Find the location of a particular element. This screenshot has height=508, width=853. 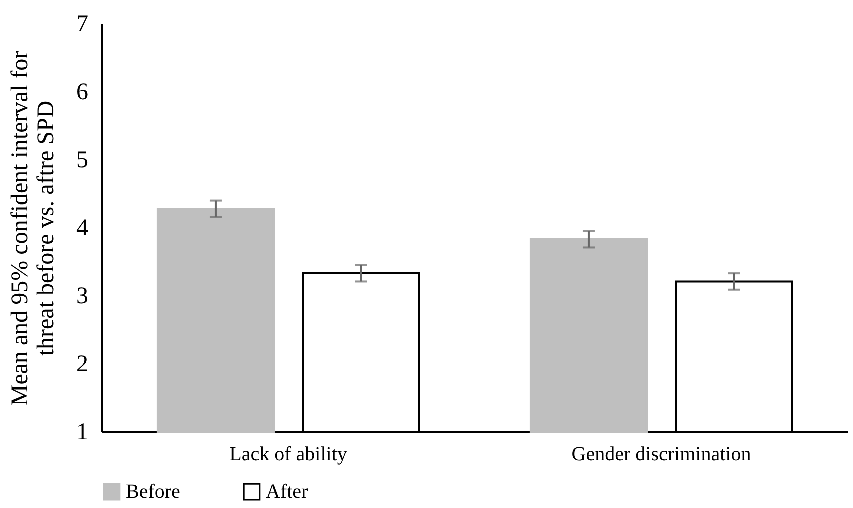

legend-label: After is located at coordinates (287, 492).